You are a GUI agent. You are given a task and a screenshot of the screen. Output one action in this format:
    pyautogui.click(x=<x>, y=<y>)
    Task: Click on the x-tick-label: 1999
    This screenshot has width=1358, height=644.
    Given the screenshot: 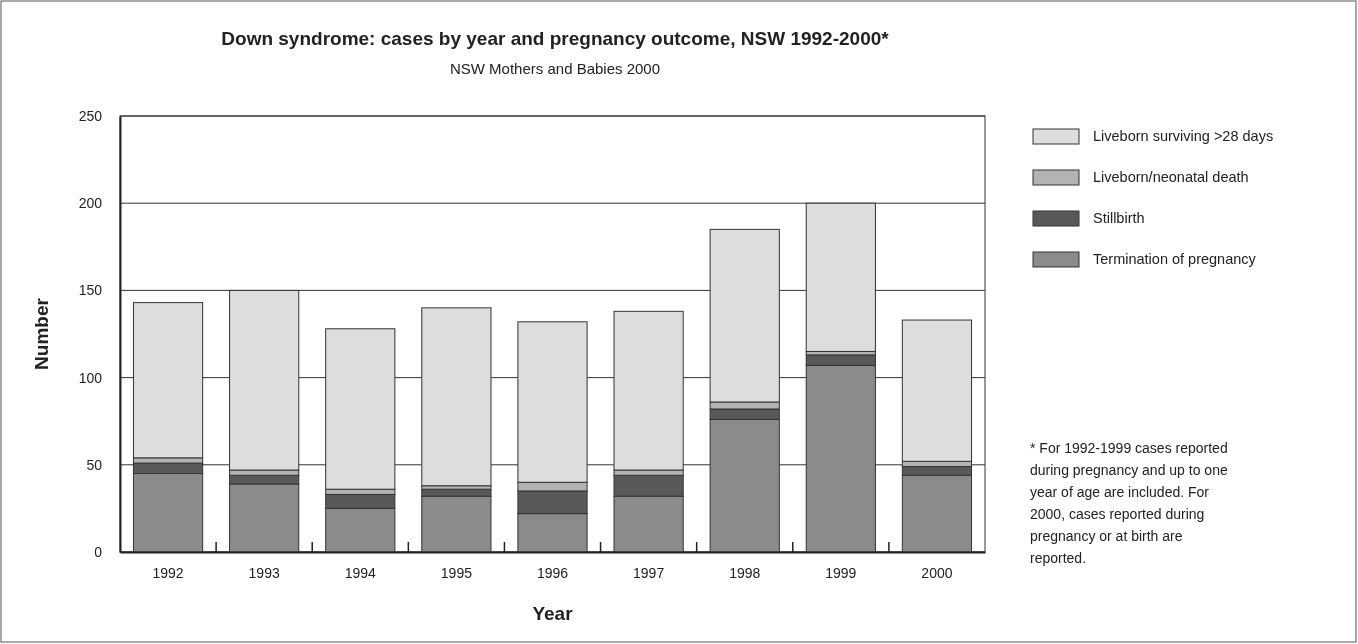 What is the action you would take?
    pyautogui.click(x=841, y=572)
    